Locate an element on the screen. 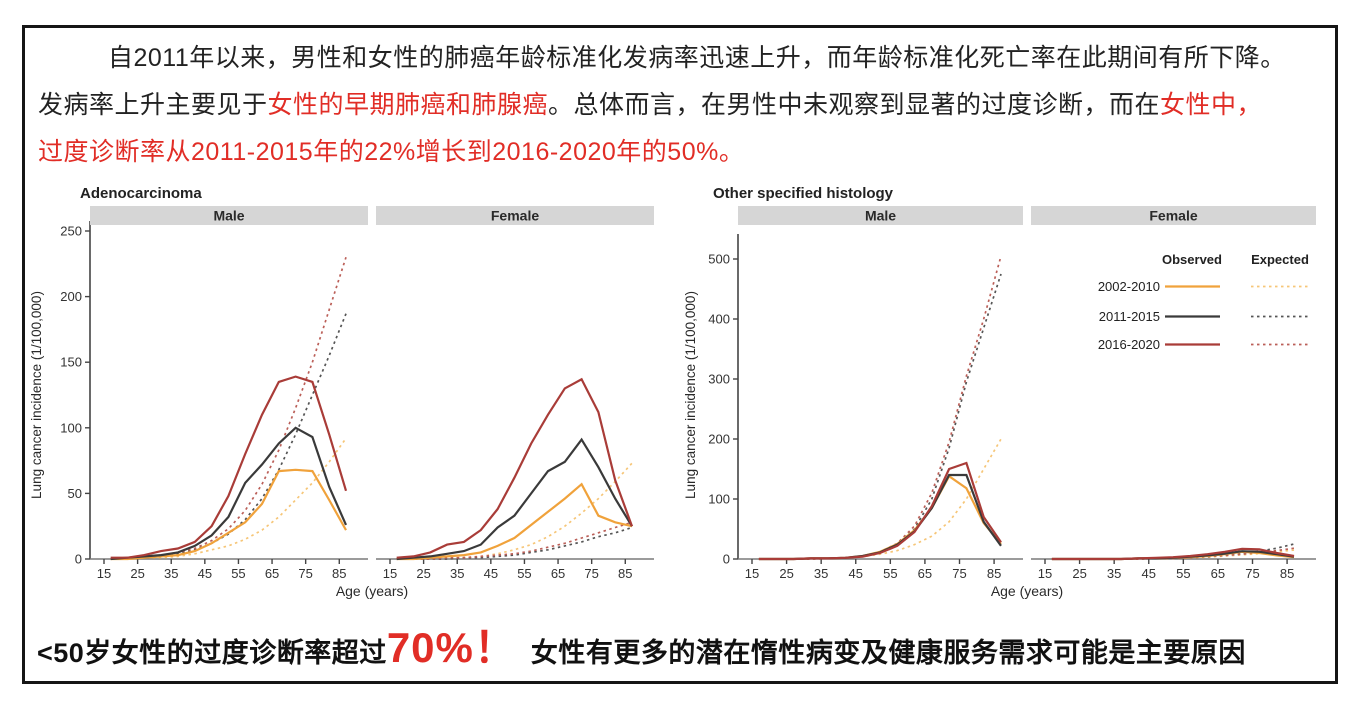  banner-segment: 70%！ is located at coordinates (451, 647).